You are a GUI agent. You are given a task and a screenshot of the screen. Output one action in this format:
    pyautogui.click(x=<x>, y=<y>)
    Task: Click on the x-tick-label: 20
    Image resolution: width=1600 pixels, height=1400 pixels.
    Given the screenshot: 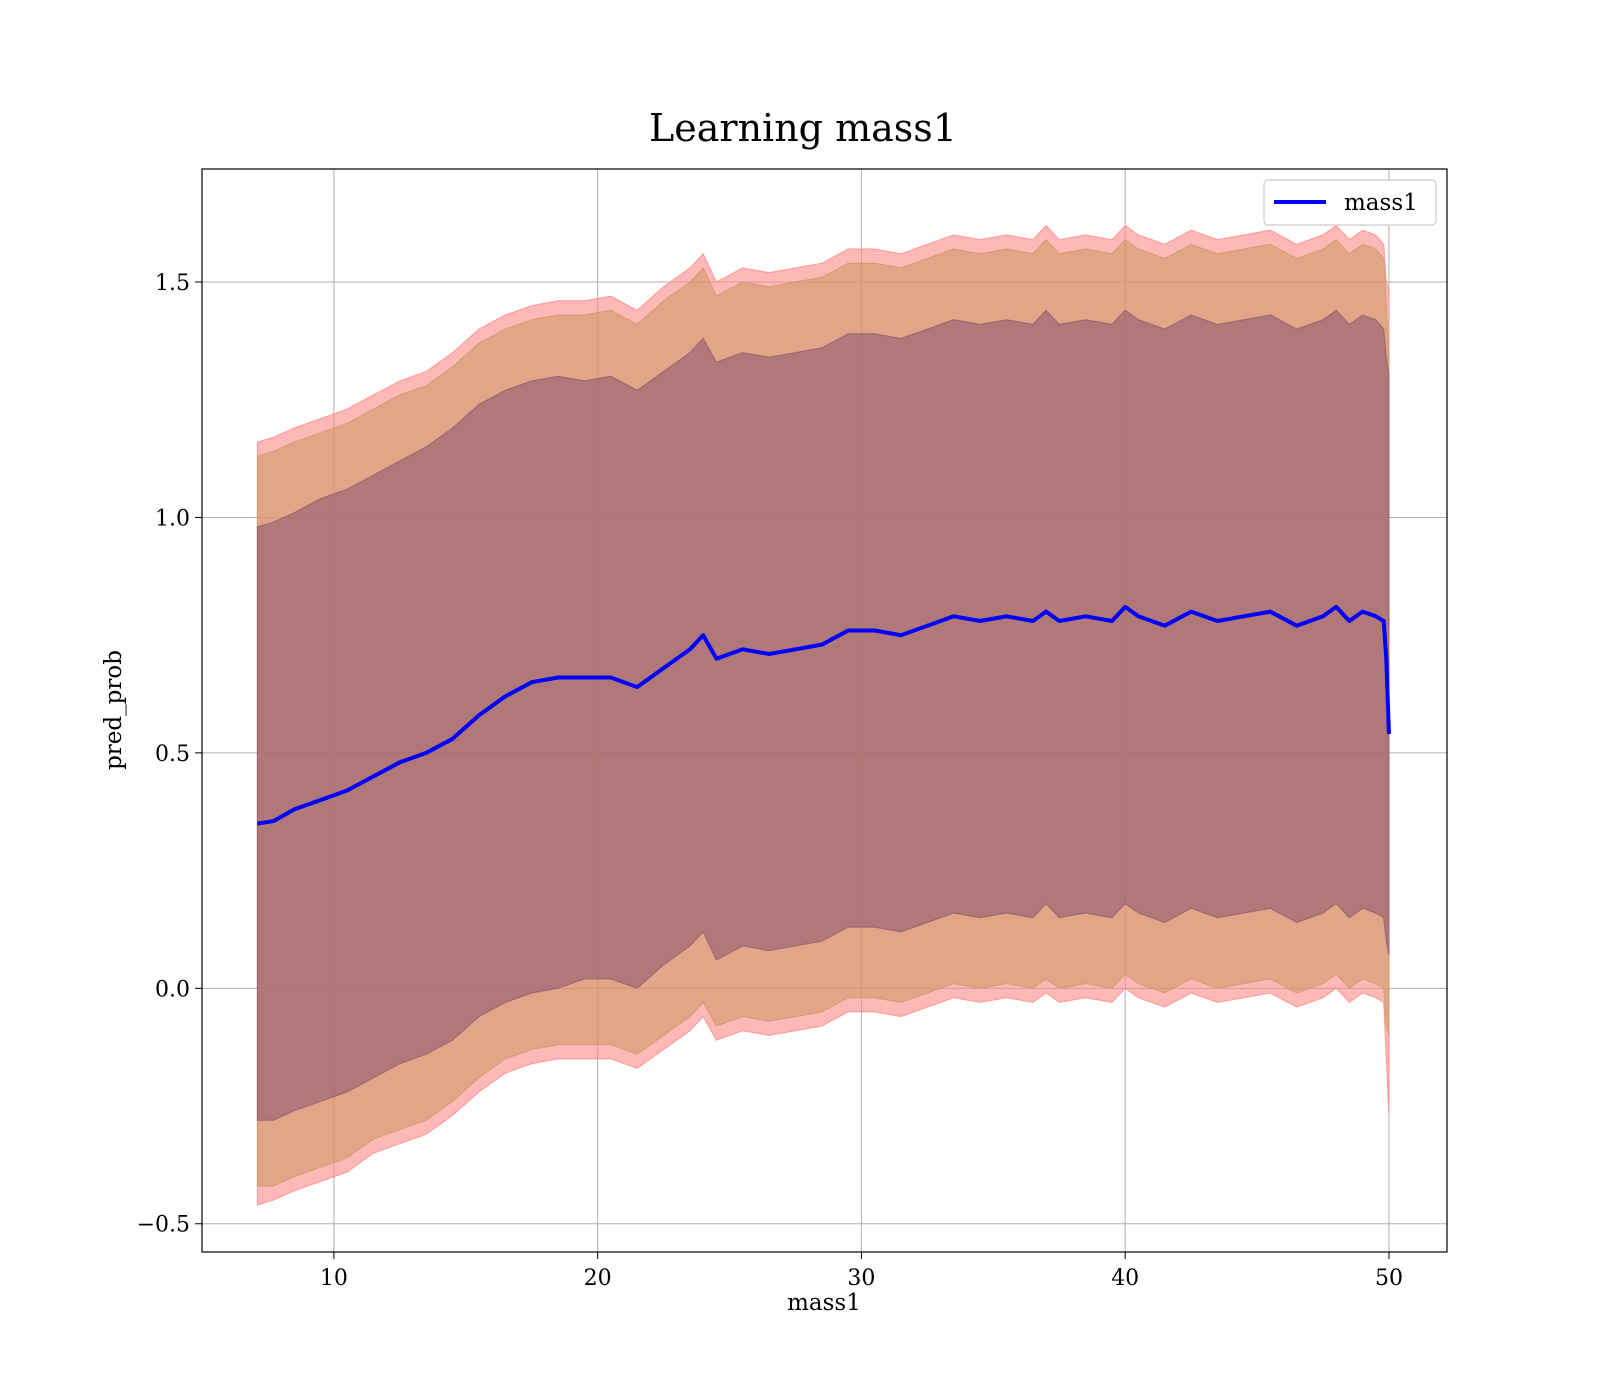 What is the action you would take?
    pyautogui.click(x=598, y=1278)
    